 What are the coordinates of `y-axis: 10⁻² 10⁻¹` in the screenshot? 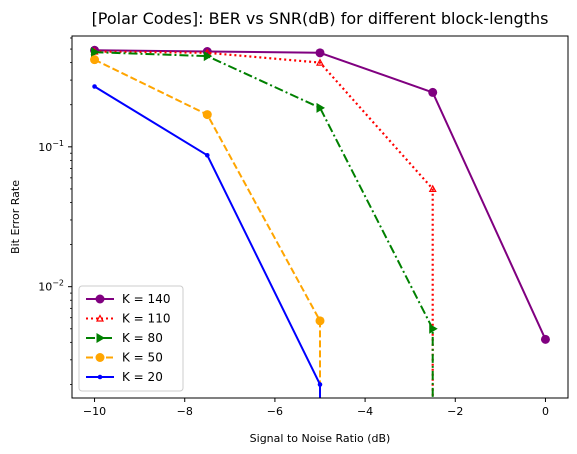 It's located at (55, 211).